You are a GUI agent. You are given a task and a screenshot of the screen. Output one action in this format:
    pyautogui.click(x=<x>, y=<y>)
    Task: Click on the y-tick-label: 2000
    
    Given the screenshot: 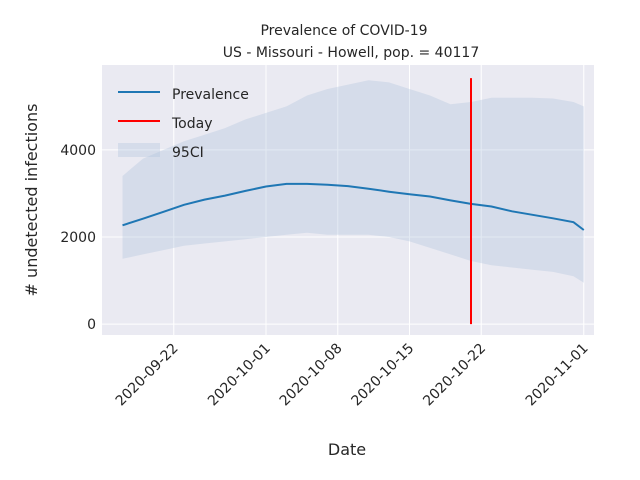 What is the action you would take?
    pyautogui.click(x=78, y=238)
    